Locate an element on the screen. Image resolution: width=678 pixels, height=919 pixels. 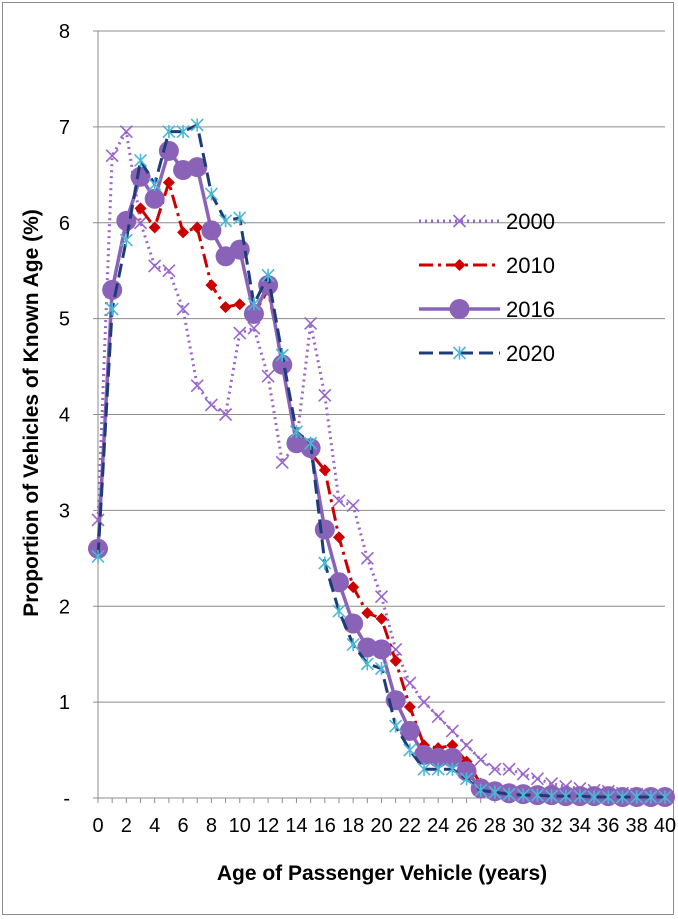
x-tick-label-18: 18 is located at coordinates (353, 826).